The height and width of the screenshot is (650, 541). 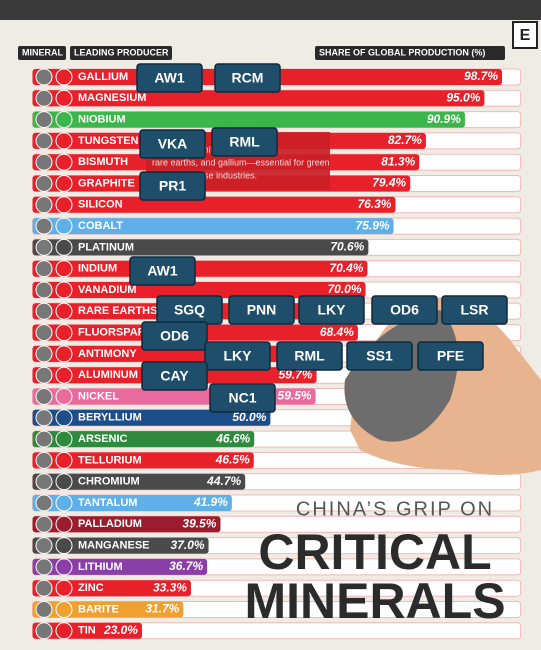 I want to click on value-label: 23.0%, so click(x=120, y=630).